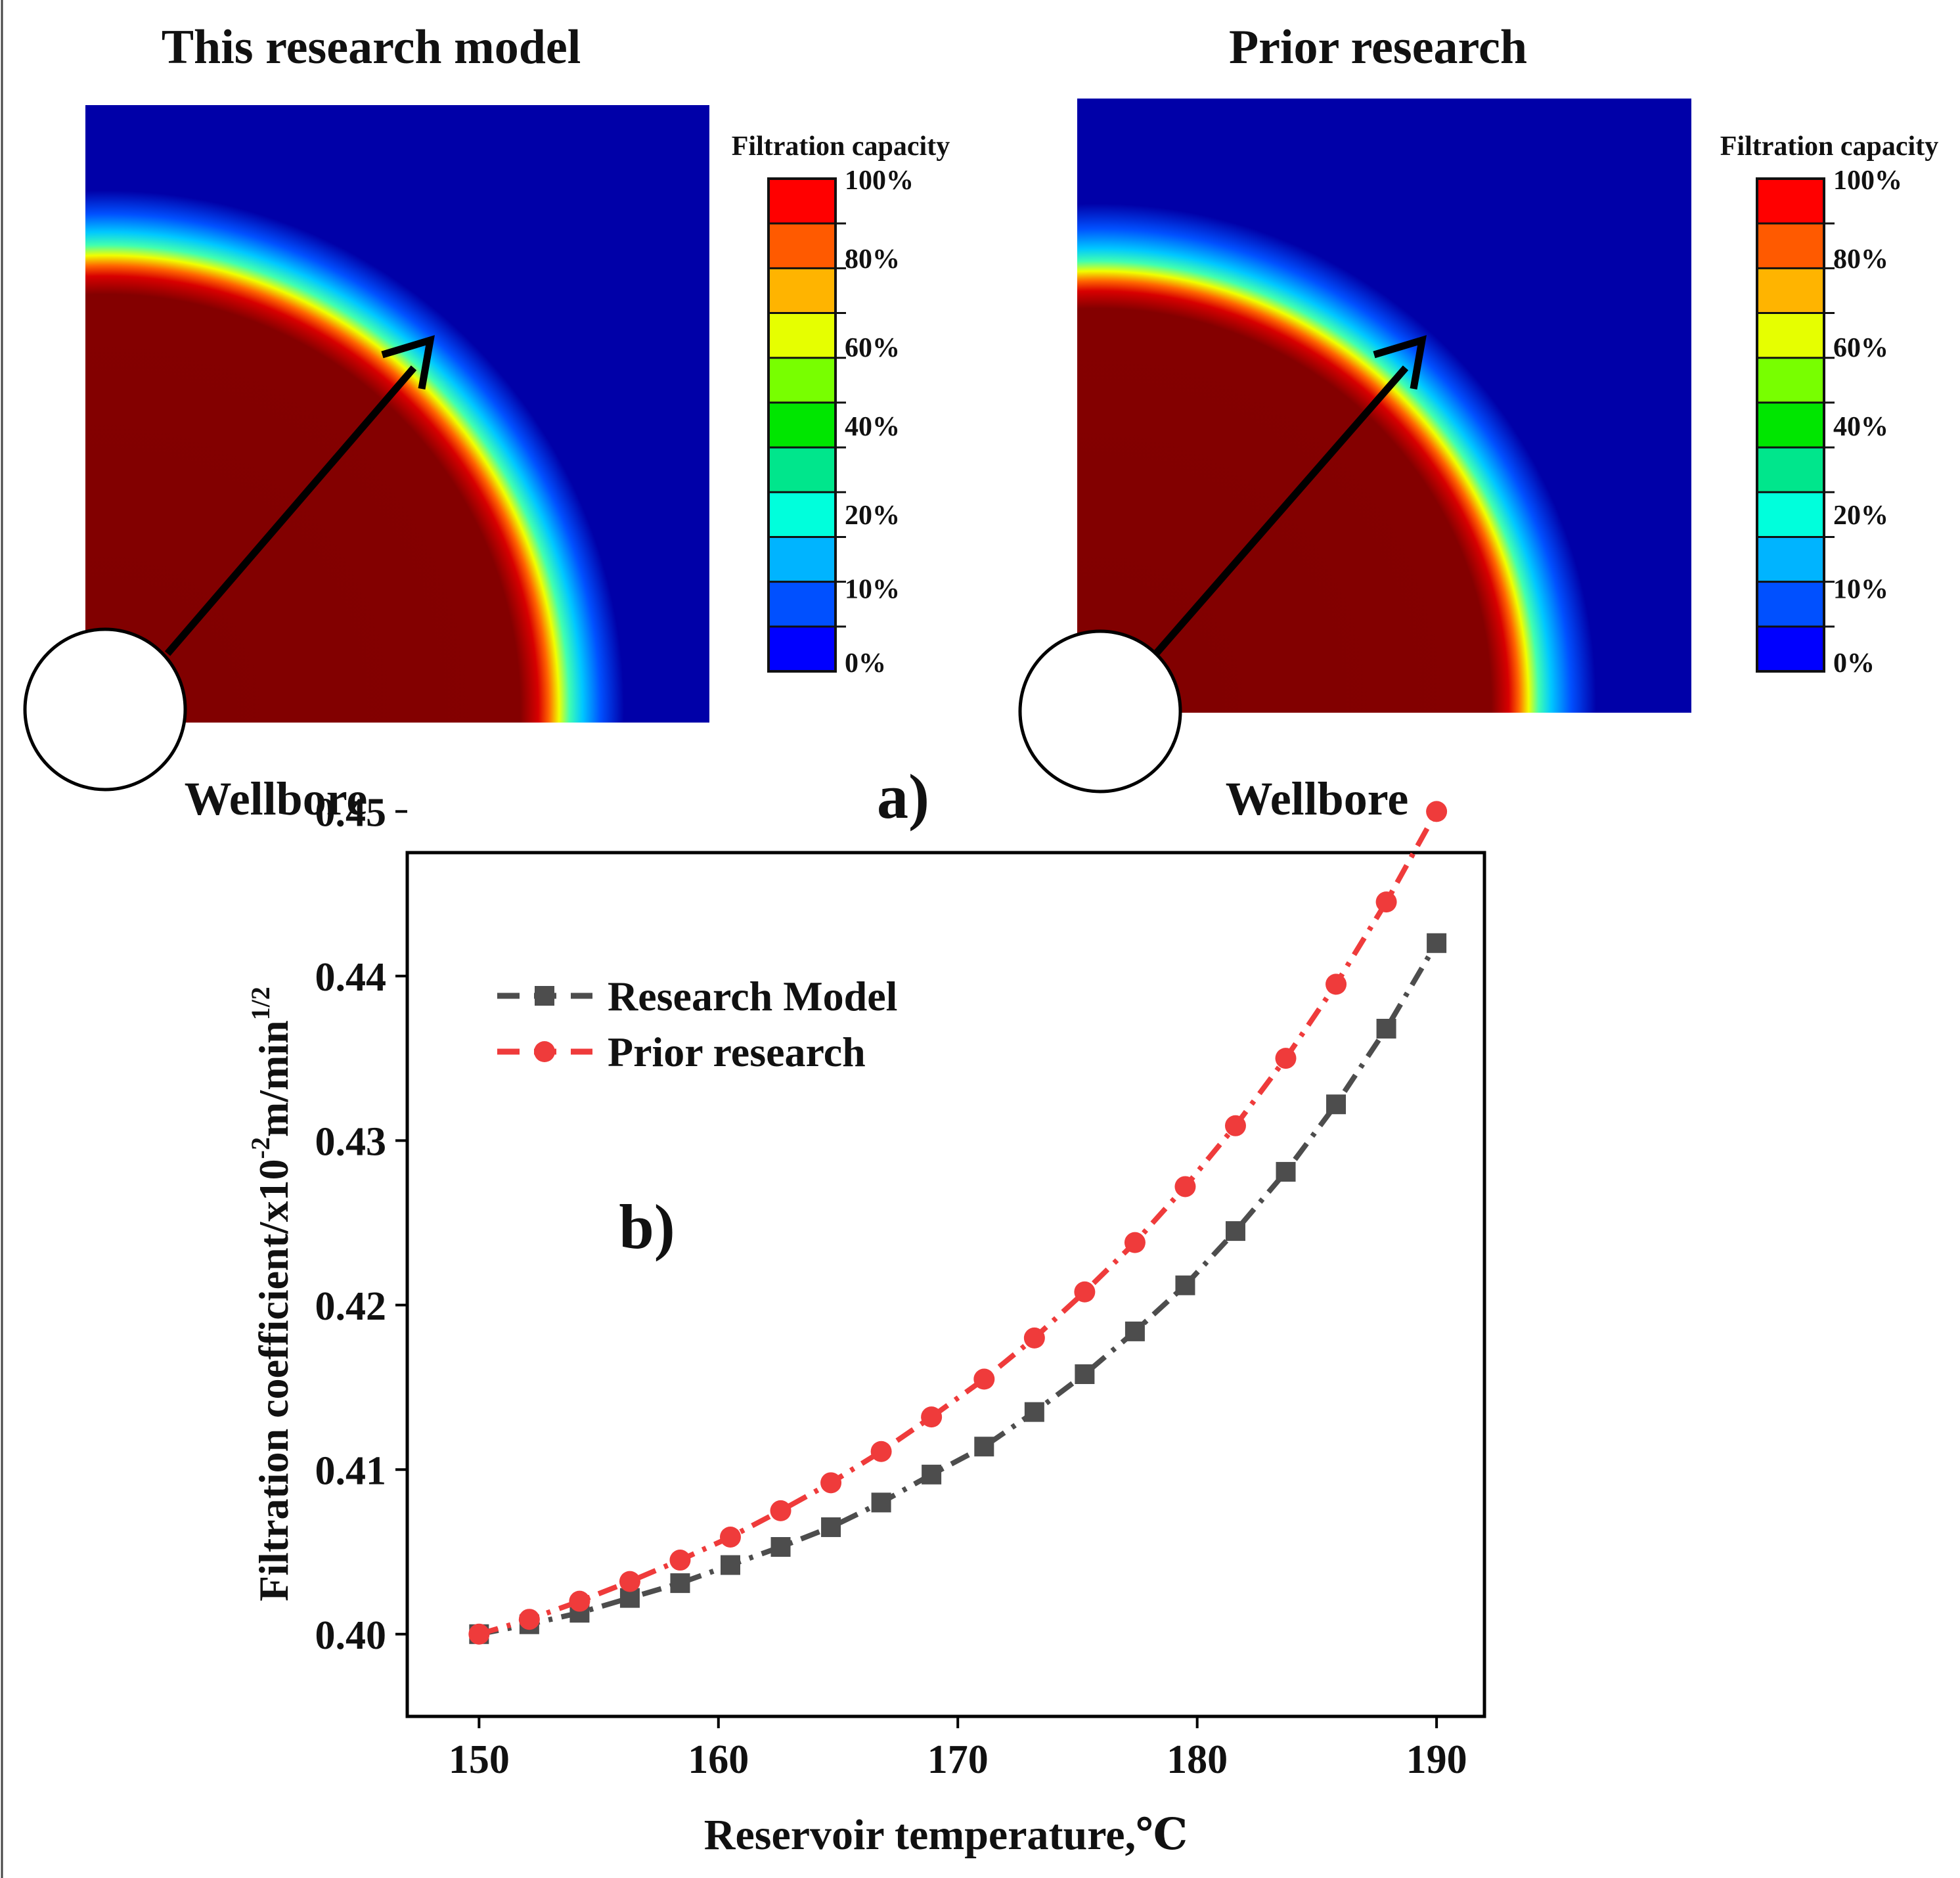 The image size is (1960, 1878). What do you see at coordinates (408, 362) in the screenshot?
I see `left-direction-arrow-head` at bounding box center [408, 362].